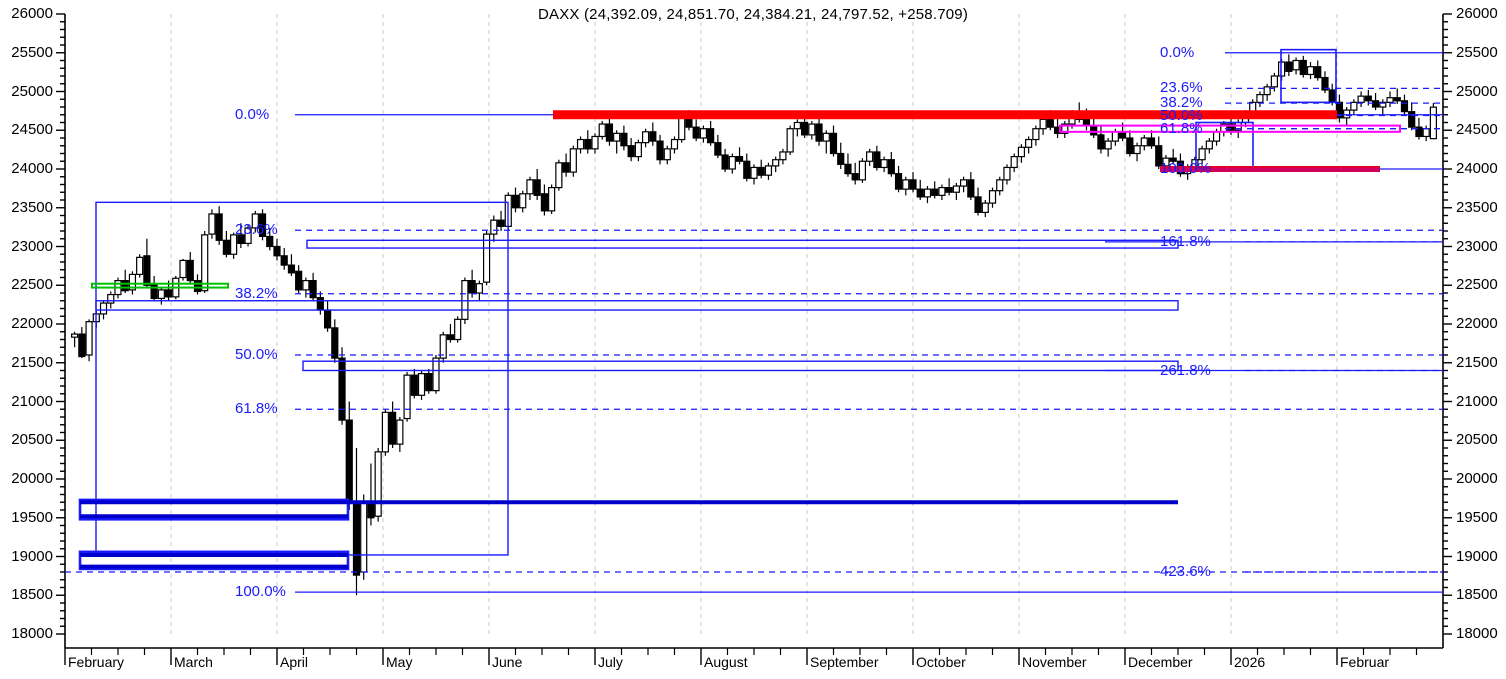 The width and height of the screenshot is (1506, 679). I want to click on y-axis-label-left: 21000, so click(32, 401).